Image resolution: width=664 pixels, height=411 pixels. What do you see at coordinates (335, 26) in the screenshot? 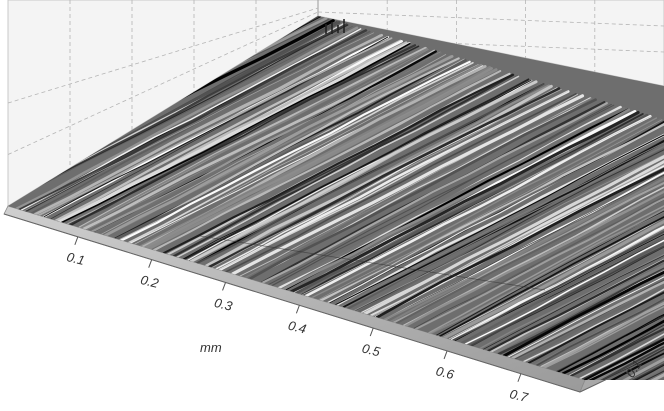
I see `surface-spikes` at bounding box center [335, 26].